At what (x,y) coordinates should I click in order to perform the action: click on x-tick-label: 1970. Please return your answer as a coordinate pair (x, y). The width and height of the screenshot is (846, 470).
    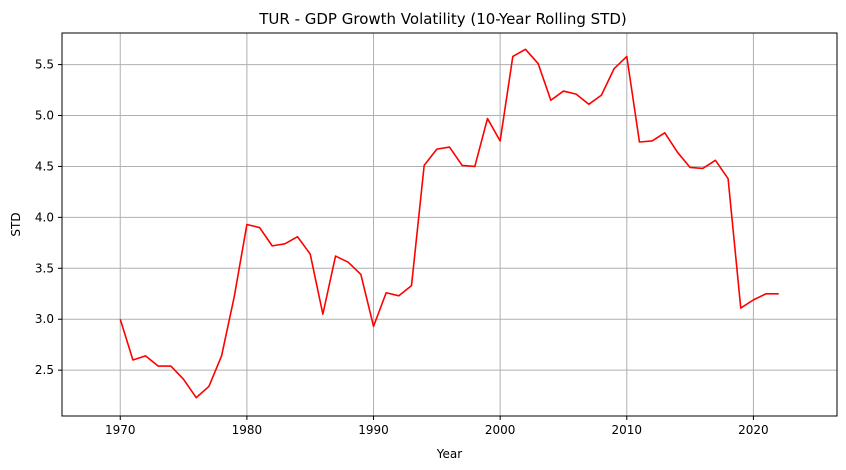
    Looking at the image, I should click on (120, 430).